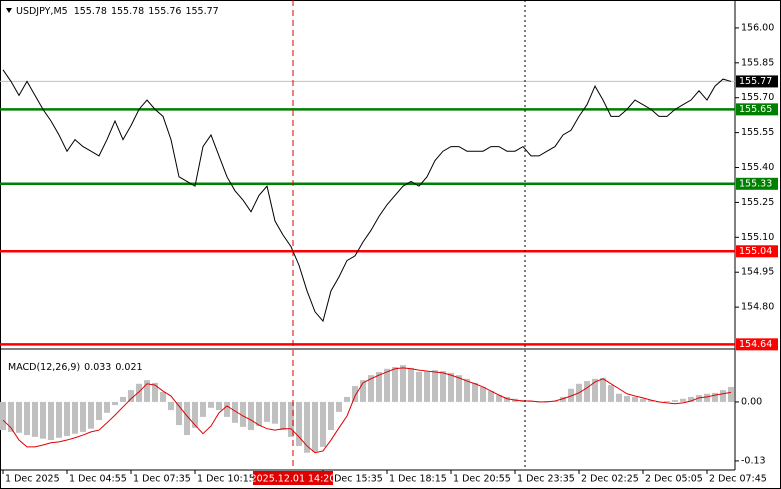  I want to click on level-label: 154.64, so click(755, 344).